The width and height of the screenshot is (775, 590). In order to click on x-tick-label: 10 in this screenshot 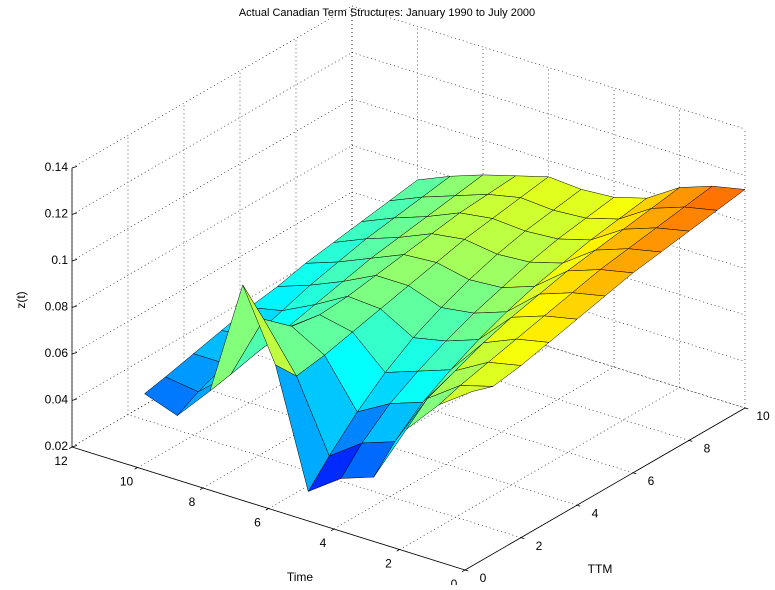, I will do `click(763, 416)`.